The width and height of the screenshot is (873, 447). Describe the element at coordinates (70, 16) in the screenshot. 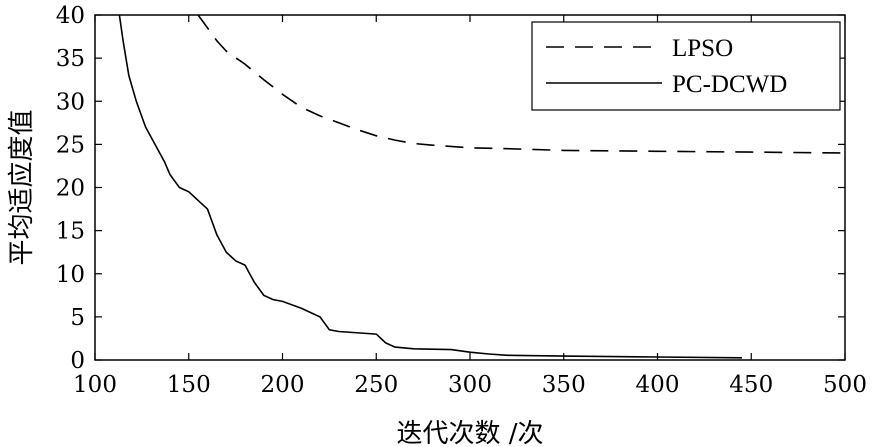

I see `y-tick-label: 40` at that location.